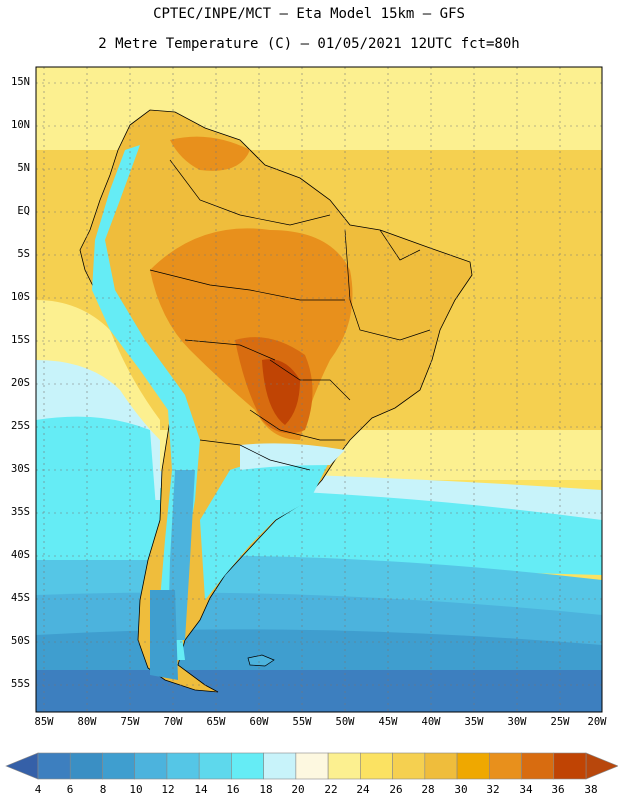 Image resolution: width=618 pixels, height=800 pixels. I want to click on lat-label: 30S, so click(20, 469).